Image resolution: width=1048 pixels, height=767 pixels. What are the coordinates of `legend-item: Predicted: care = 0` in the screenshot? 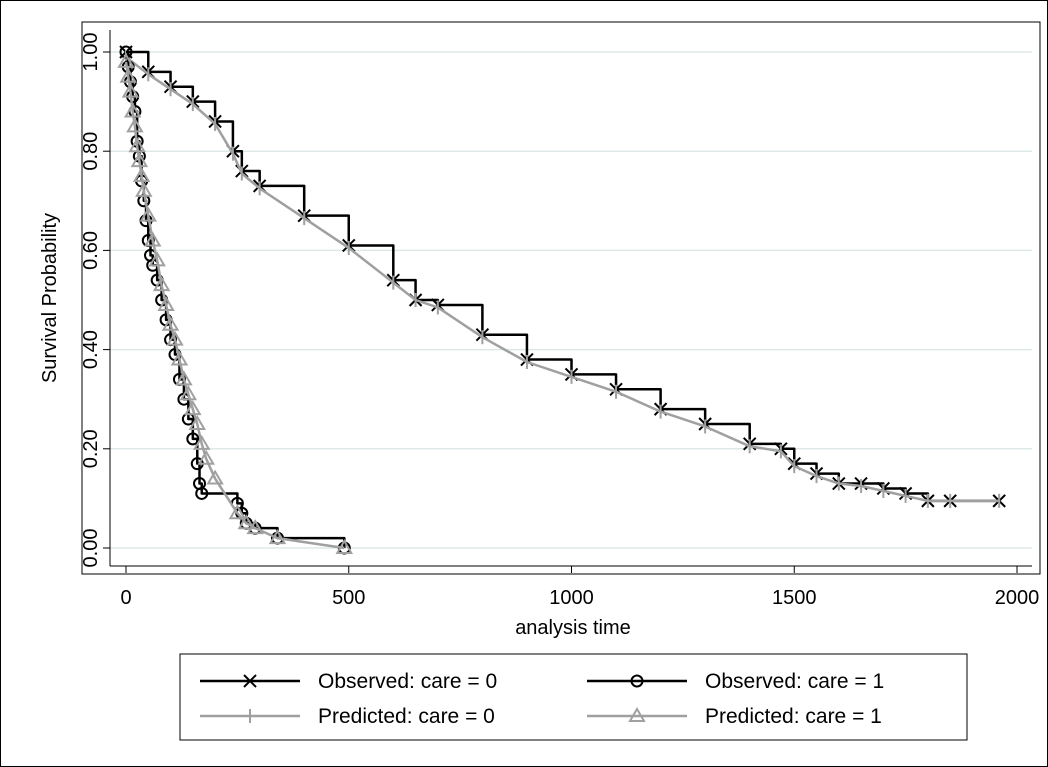 It's located at (347, 716).